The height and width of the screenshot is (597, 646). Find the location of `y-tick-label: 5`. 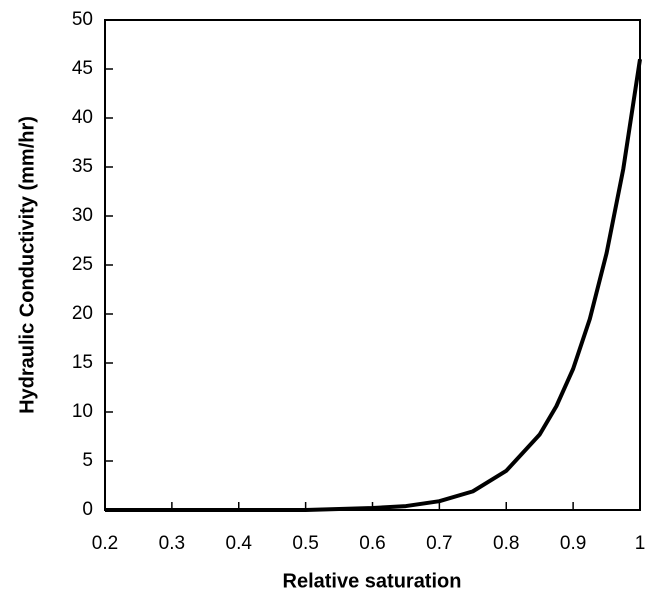

y-tick-label: 5 is located at coordinates (87, 460).